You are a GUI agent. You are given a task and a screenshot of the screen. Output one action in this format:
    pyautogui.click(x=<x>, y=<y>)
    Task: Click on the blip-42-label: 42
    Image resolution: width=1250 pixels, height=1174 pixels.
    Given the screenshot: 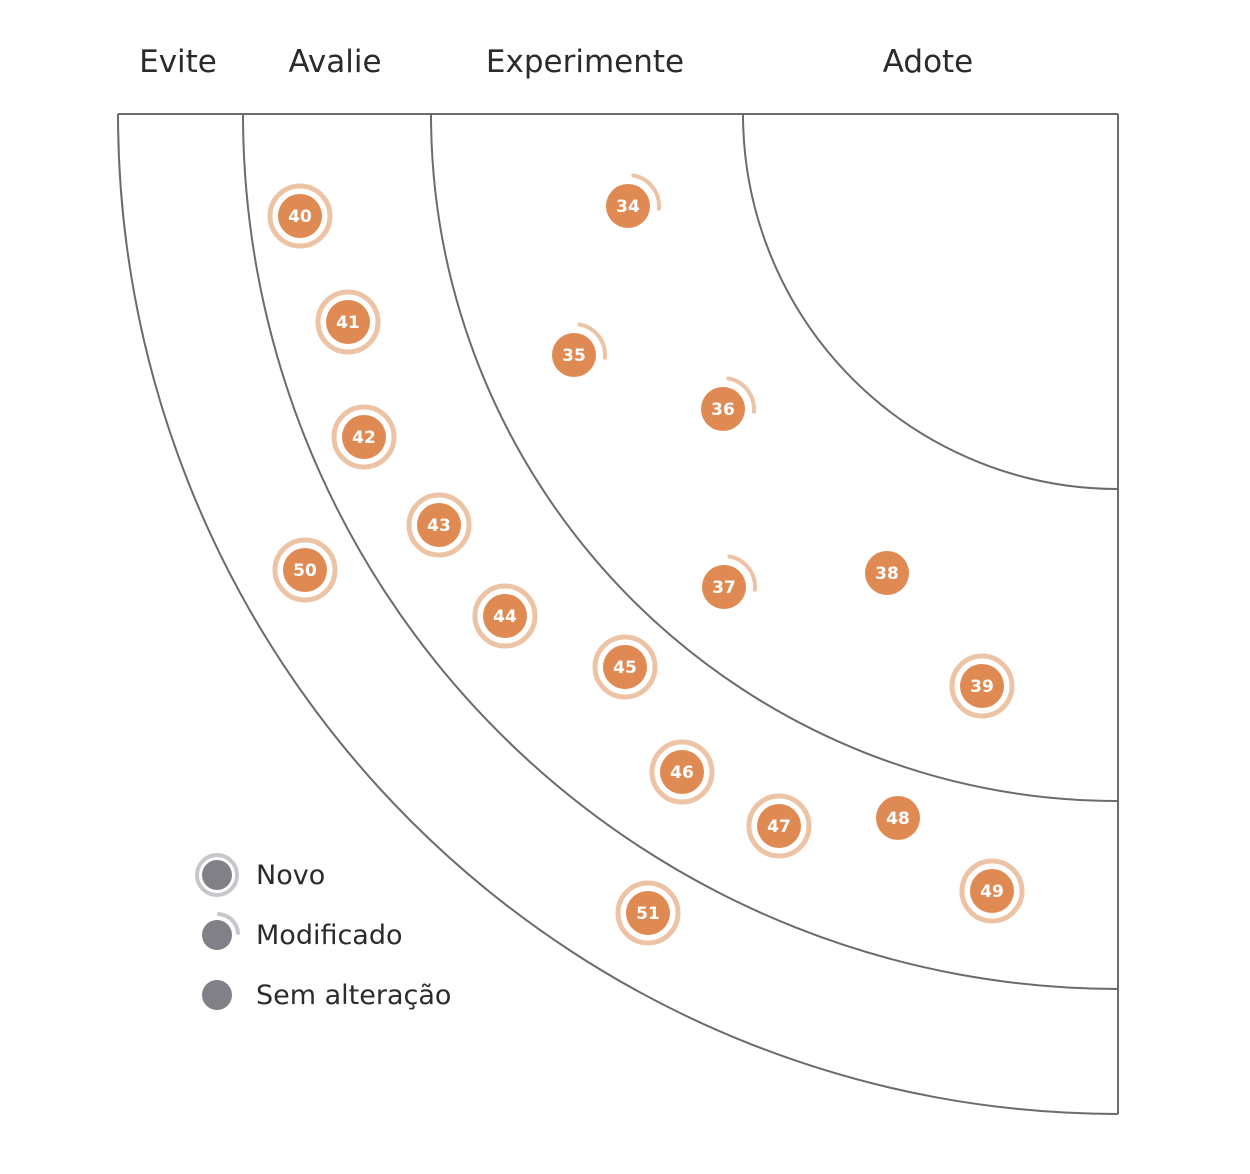 What is the action you would take?
    pyautogui.click(x=364, y=438)
    